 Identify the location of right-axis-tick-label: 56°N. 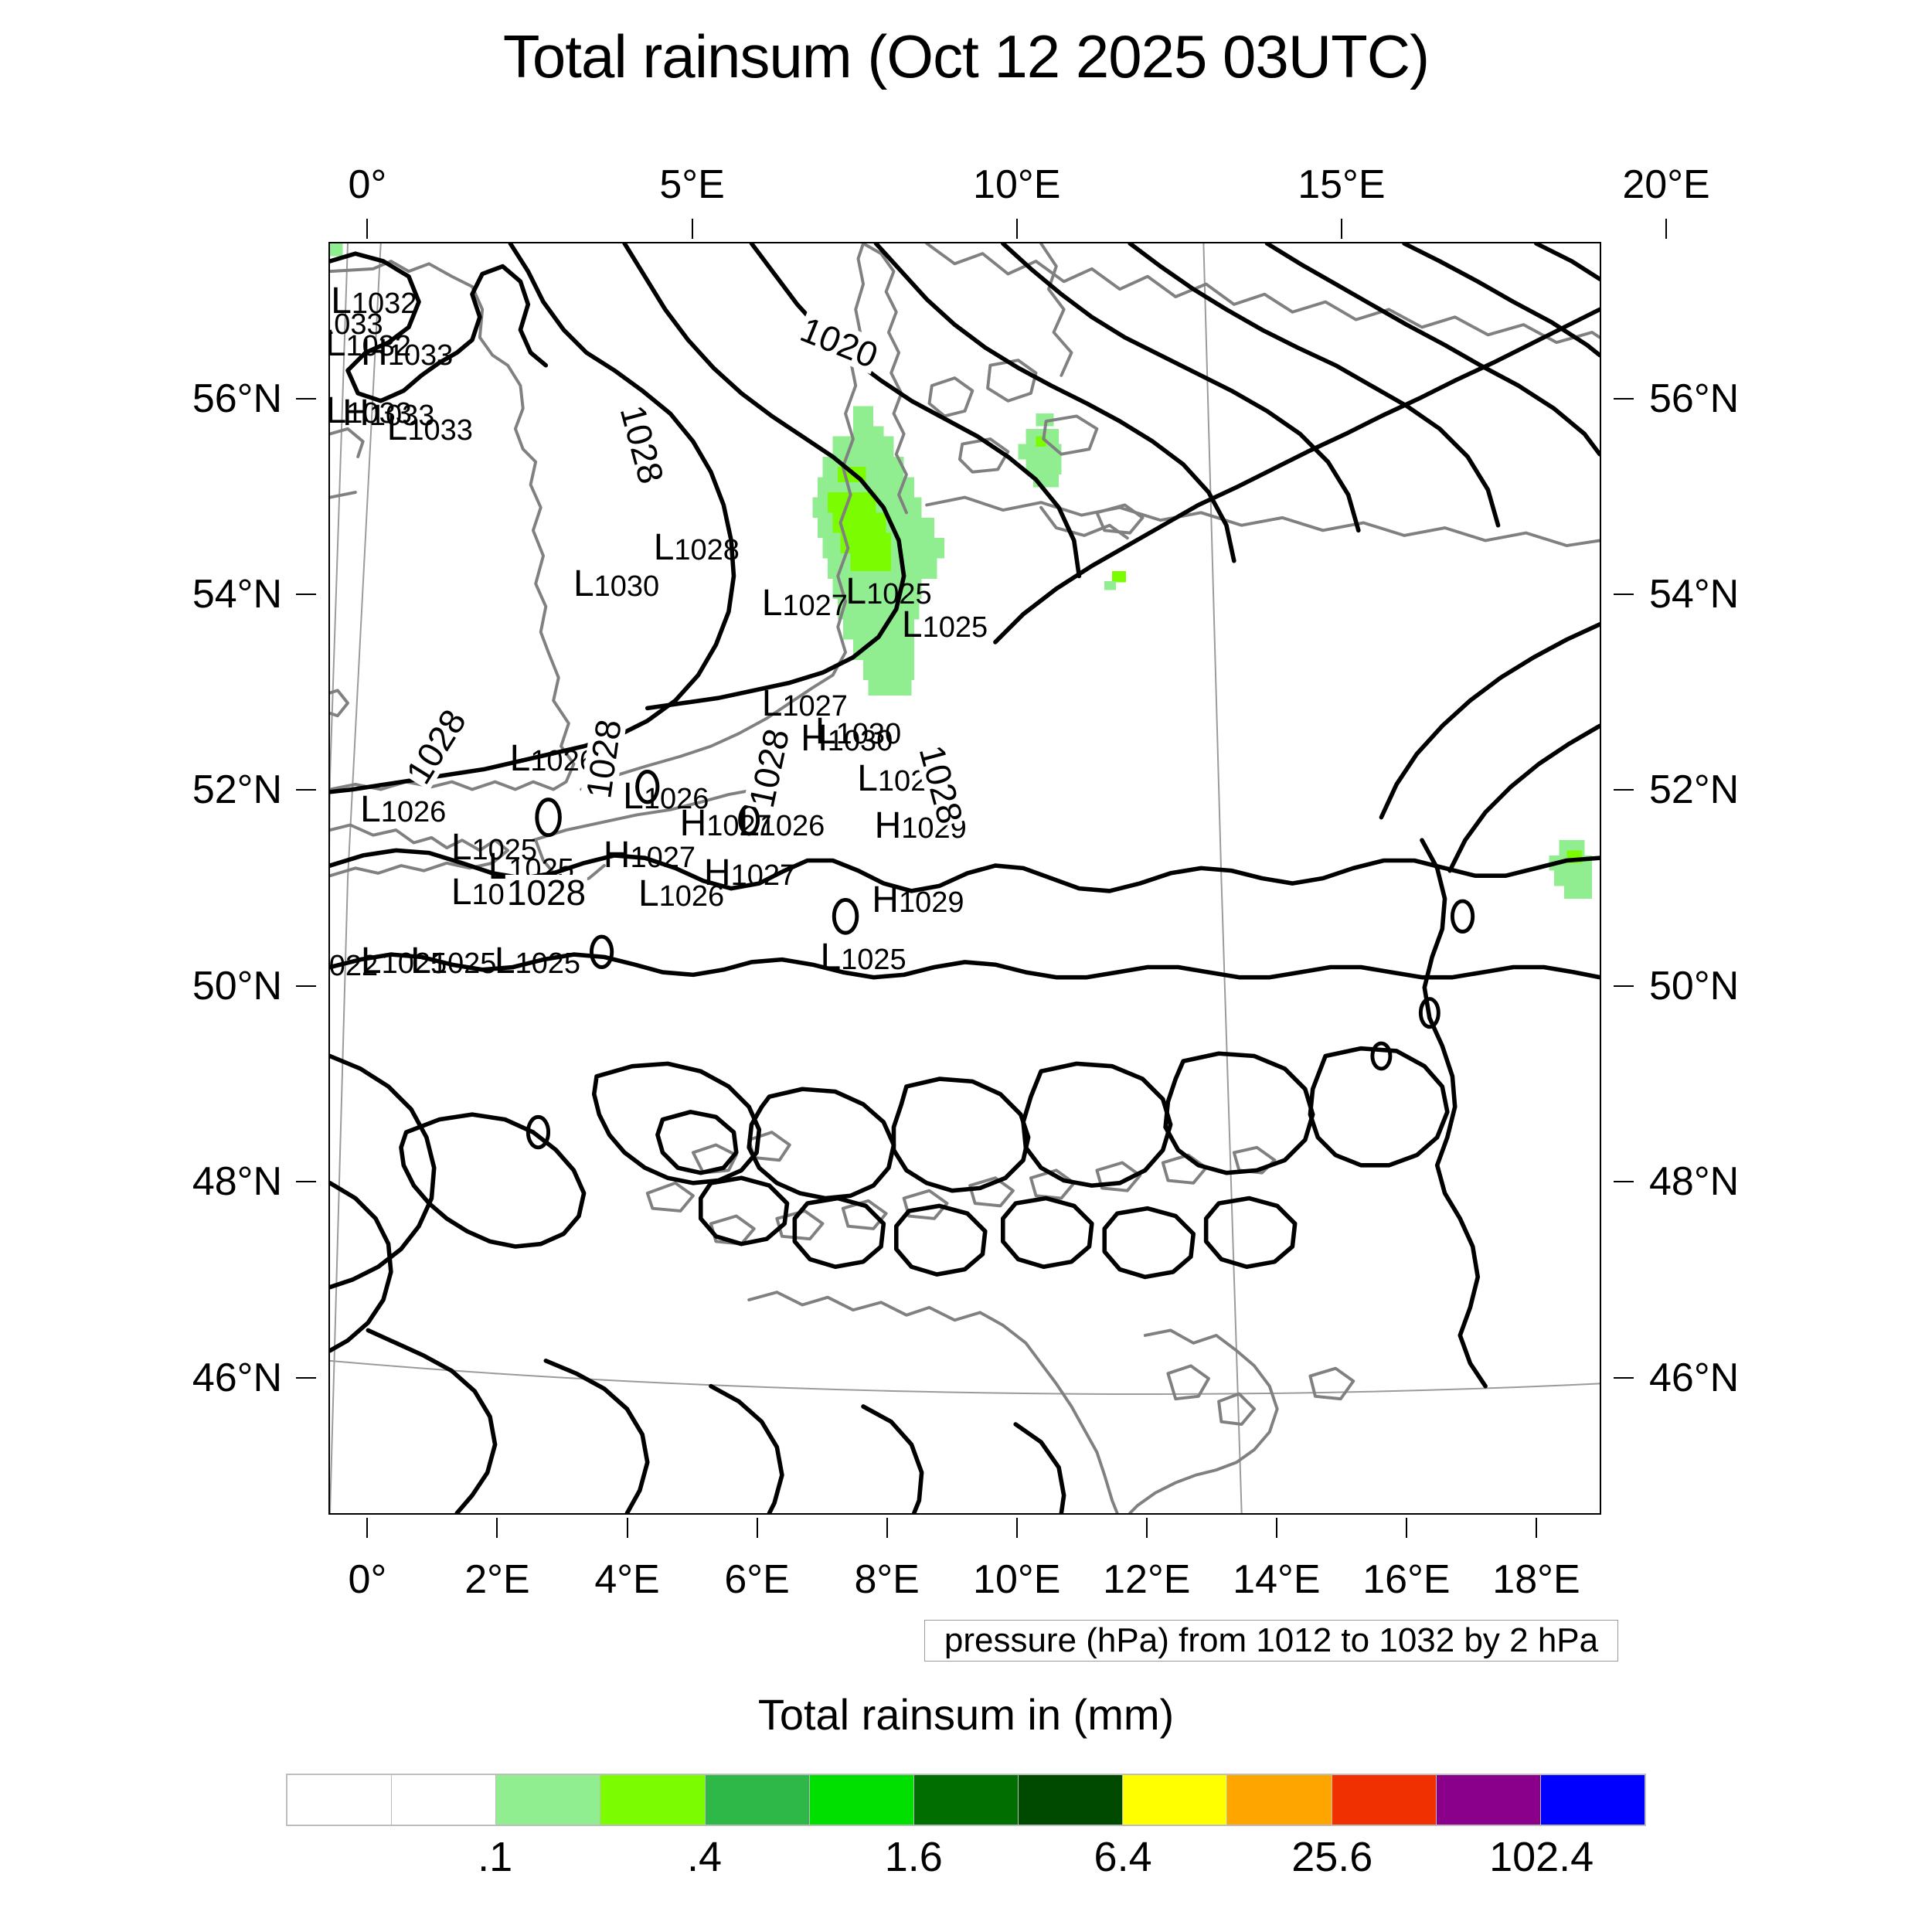
(1695, 399).